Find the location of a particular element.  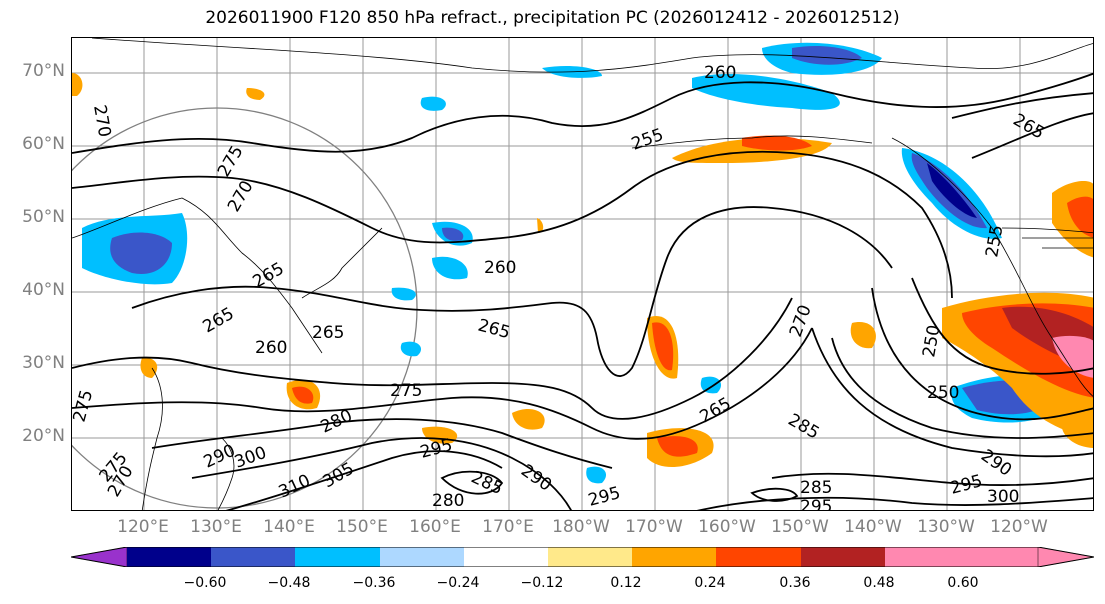

lat-label: 60°N is located at coordinates (43, 144).